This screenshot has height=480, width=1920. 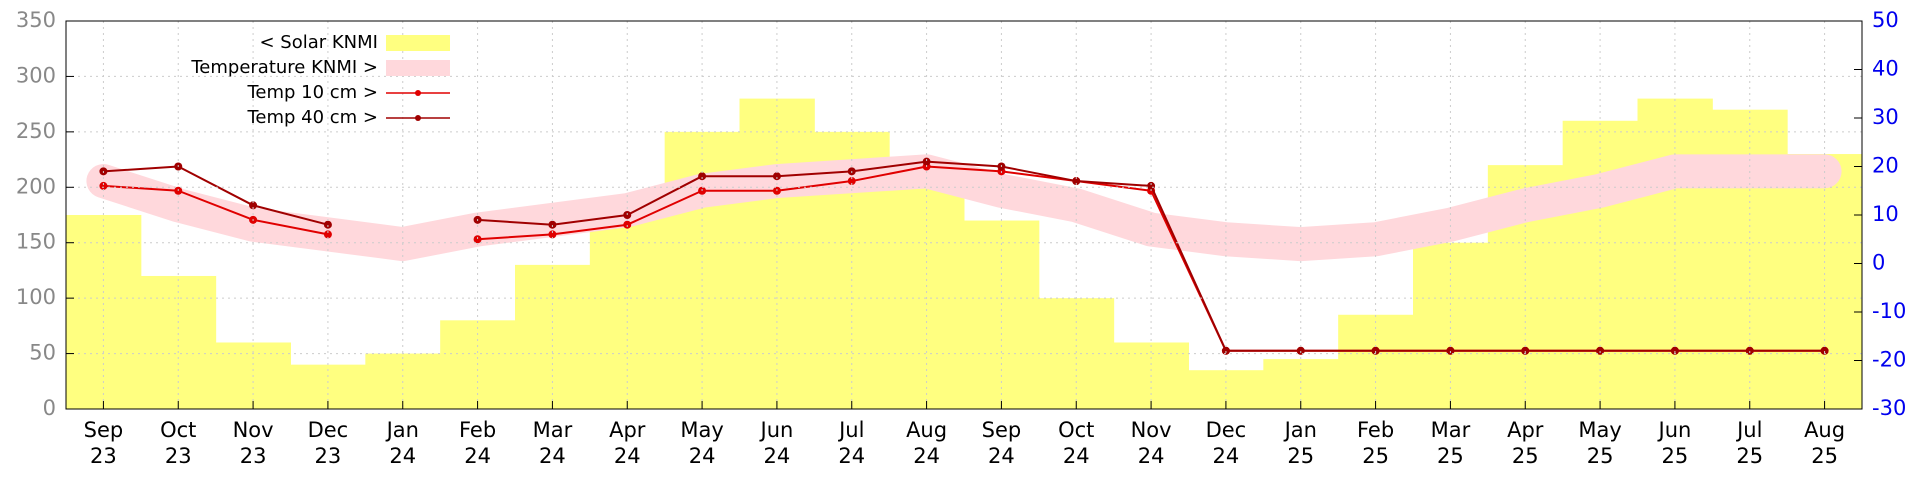 I want to click on y2-tick-label: -10, so click(x=1889, y=311).